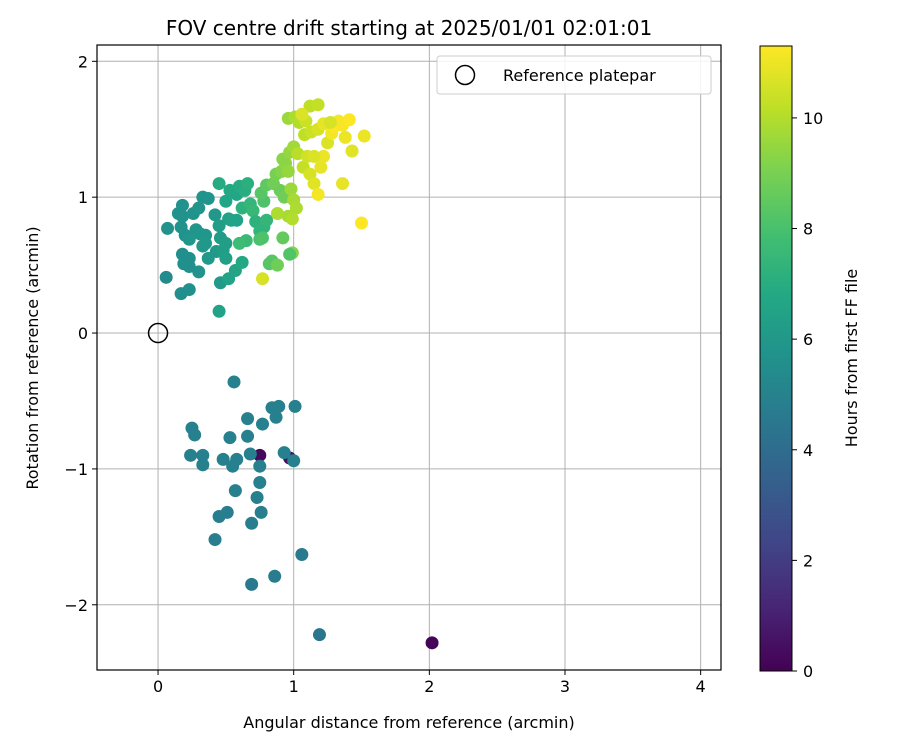  Describe the element at coordinates (808, 560) in the screenshot. I see `colorbar-tick-label: 2` at that location.